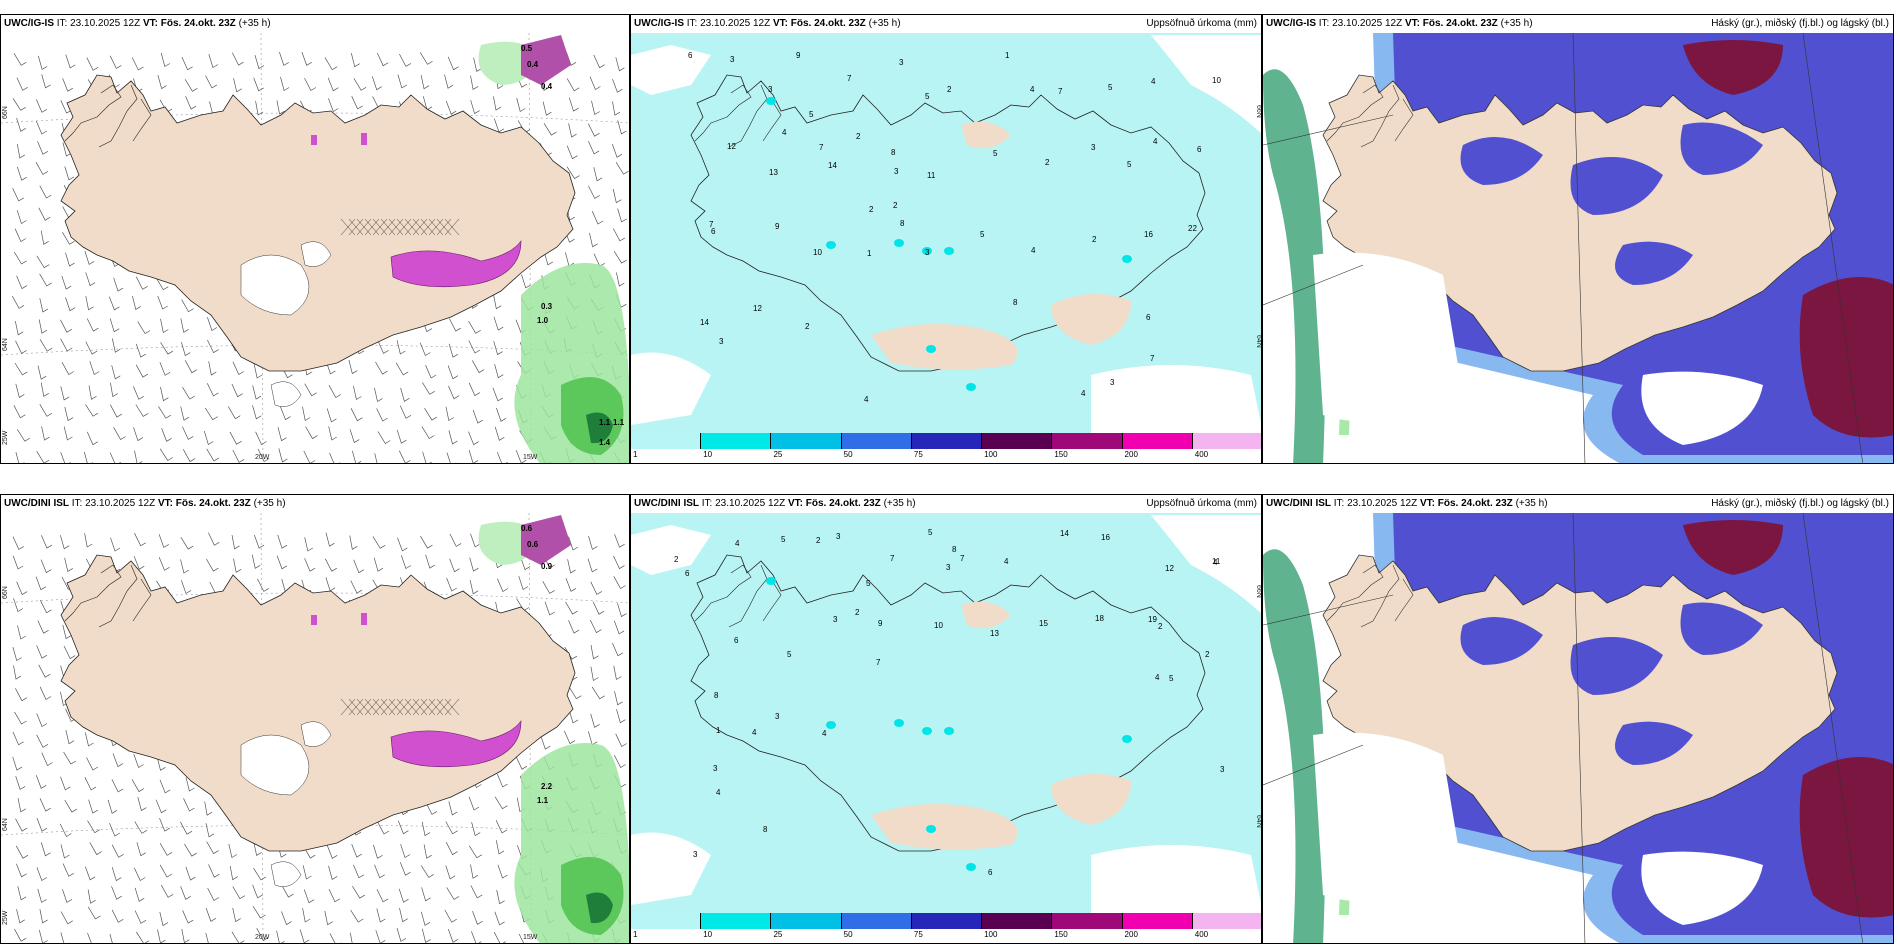 The width and height of the screenshot is (1900, 950). Describe the element at coordinates (832, 165) in the screenshot. I see `precip-value: 14` at that location.